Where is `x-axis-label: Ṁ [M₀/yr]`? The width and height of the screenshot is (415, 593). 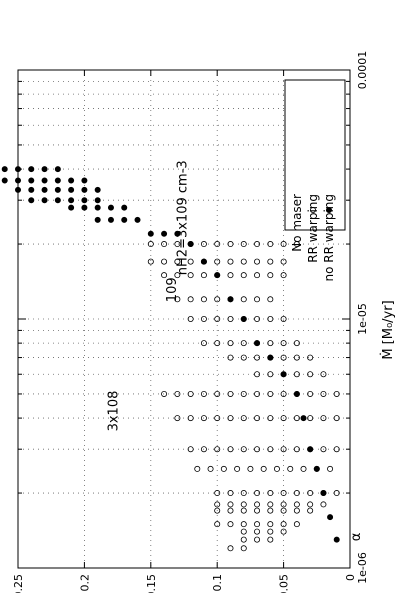
x-axis-label: Ṁ [M₀/yr] is located at coordinates (388, 329).